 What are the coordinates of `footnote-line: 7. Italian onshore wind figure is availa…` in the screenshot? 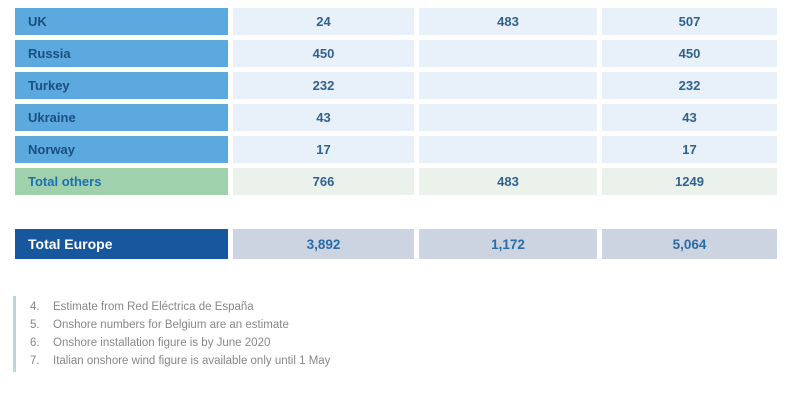 It's located at (180, 361).